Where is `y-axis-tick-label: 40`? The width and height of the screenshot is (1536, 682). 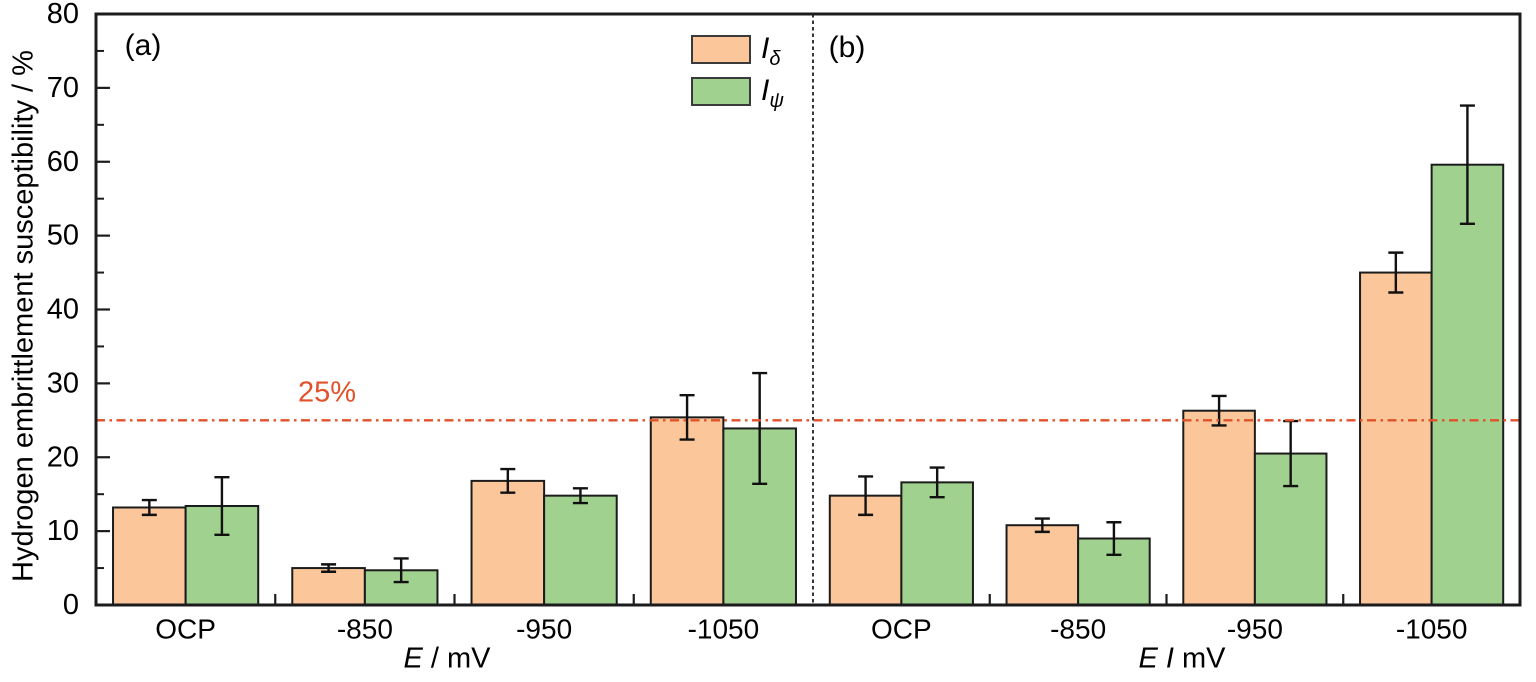
y-axis-tick-label: 40 is located at coordinates (63, 310).